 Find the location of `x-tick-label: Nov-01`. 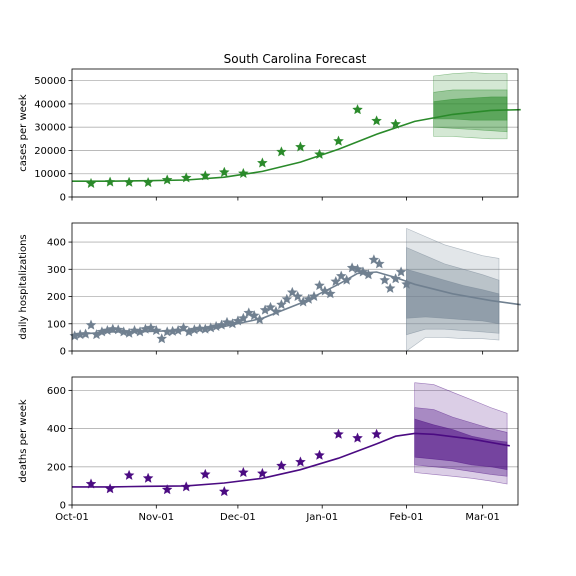

x-tick-label: Nov-01 is located at coordinates (157, 517).